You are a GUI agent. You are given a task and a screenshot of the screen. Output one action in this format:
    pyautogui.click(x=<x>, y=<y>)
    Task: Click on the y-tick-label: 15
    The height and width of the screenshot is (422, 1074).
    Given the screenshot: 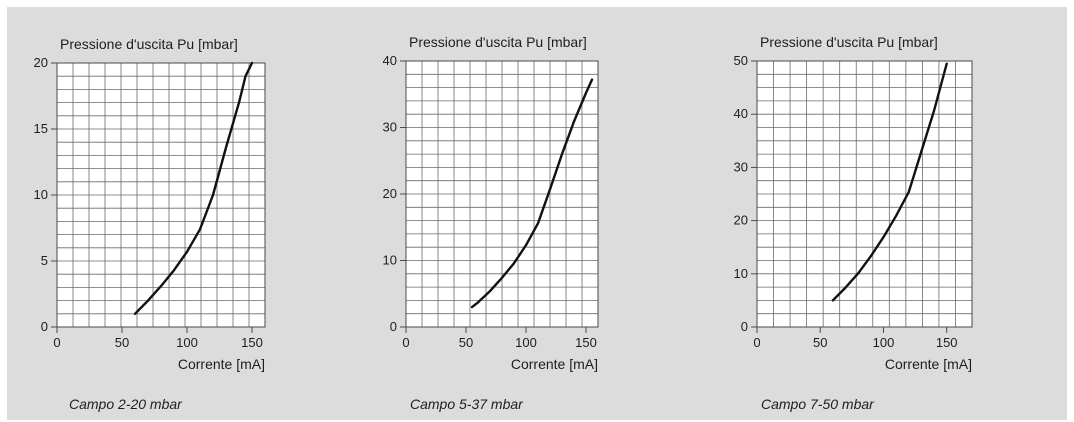 What is the action you would take?
    pyautogui.click(x=41, y=128)
    